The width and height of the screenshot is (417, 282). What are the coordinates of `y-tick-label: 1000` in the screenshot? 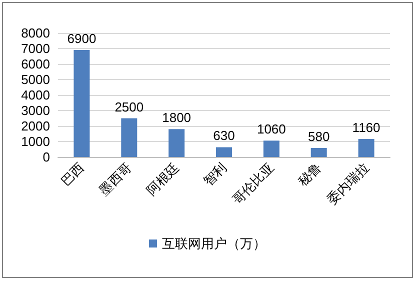 It's located at (35, 141).